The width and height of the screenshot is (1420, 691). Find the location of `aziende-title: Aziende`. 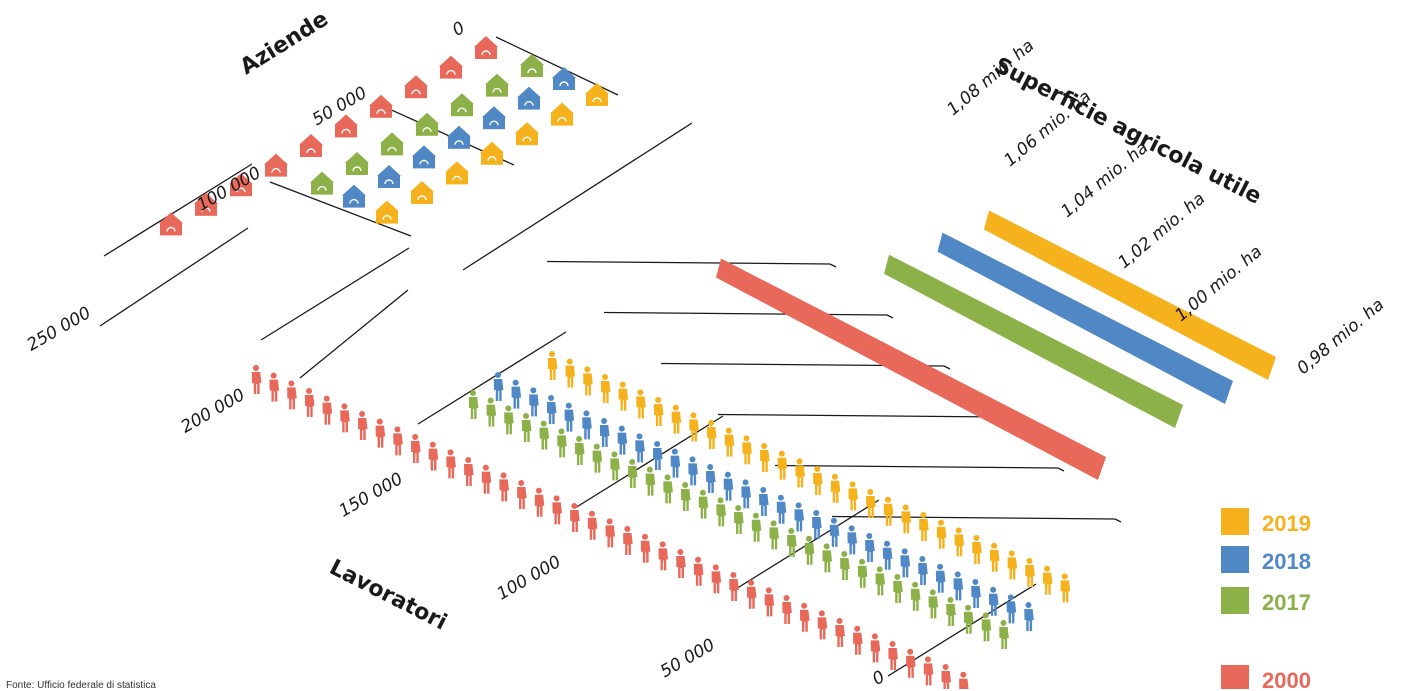

aziende-title: Aziende is located at coordinates (284, 43).